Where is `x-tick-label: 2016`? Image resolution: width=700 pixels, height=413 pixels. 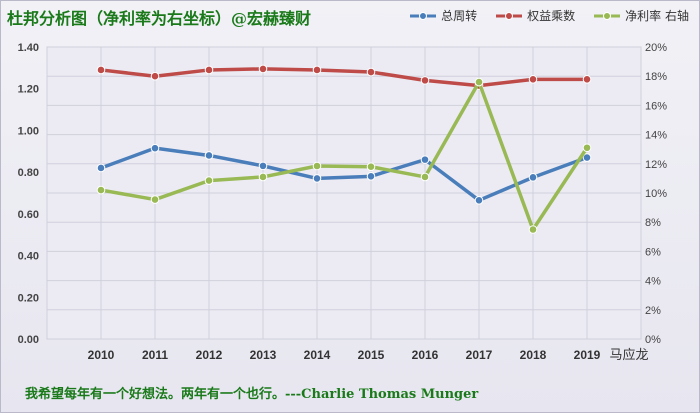 x-tick-label: 2016 is located at coordinates (425, 355).